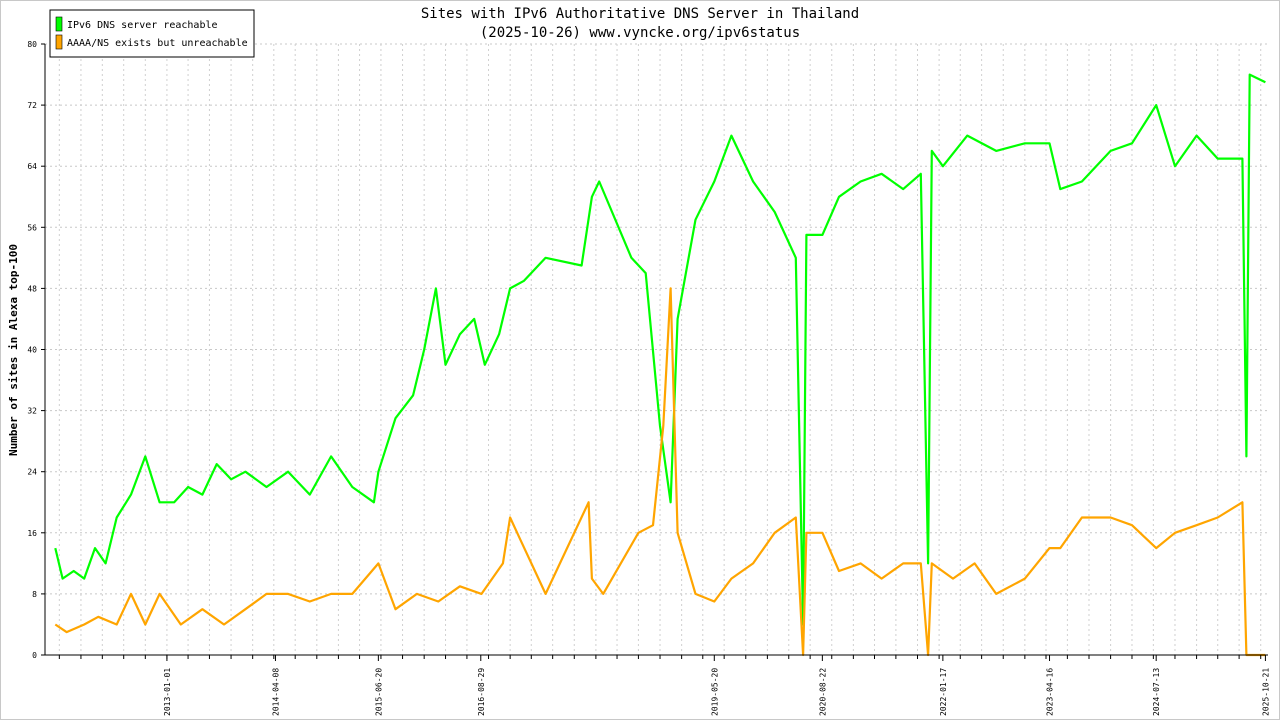 The width and height of the screenshot is (1280, 720). I want to click on legend-box, so click(152, 33).